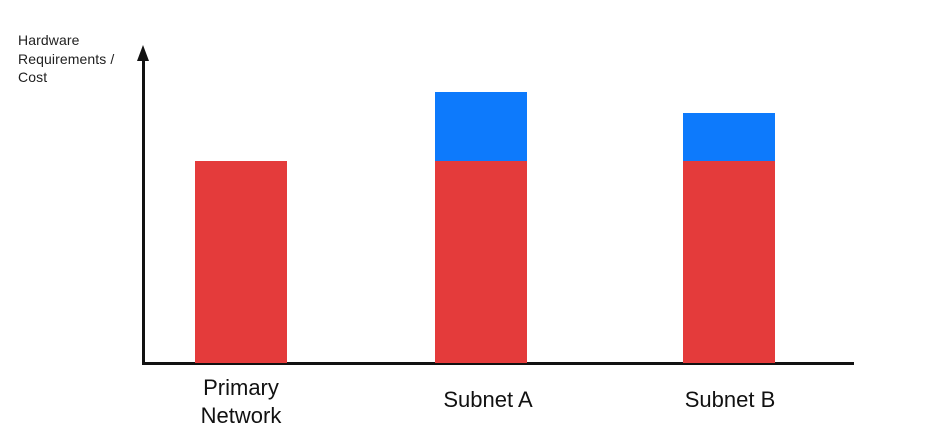  I want to click on x-axis-label-subnet-b: Subnet B, so click(730, 399).